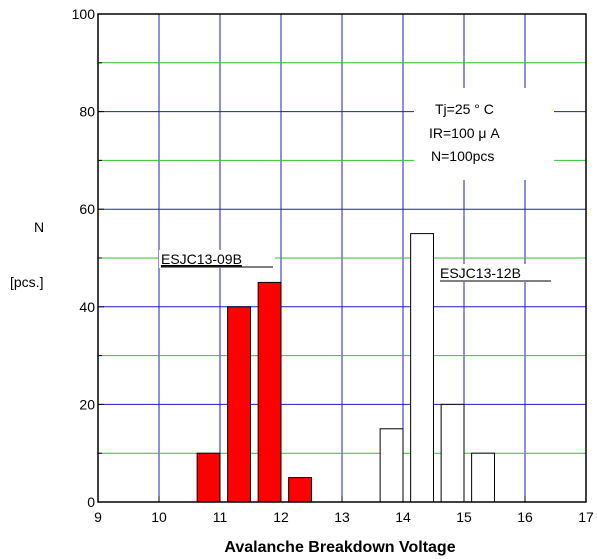 Image resolution: width=597 pixels, height=559 pixels. What do you see at coordinates (480, 273) in the screenshot?
I see `svg-text: ESJC13-12B` at bounding box center [480, 273].